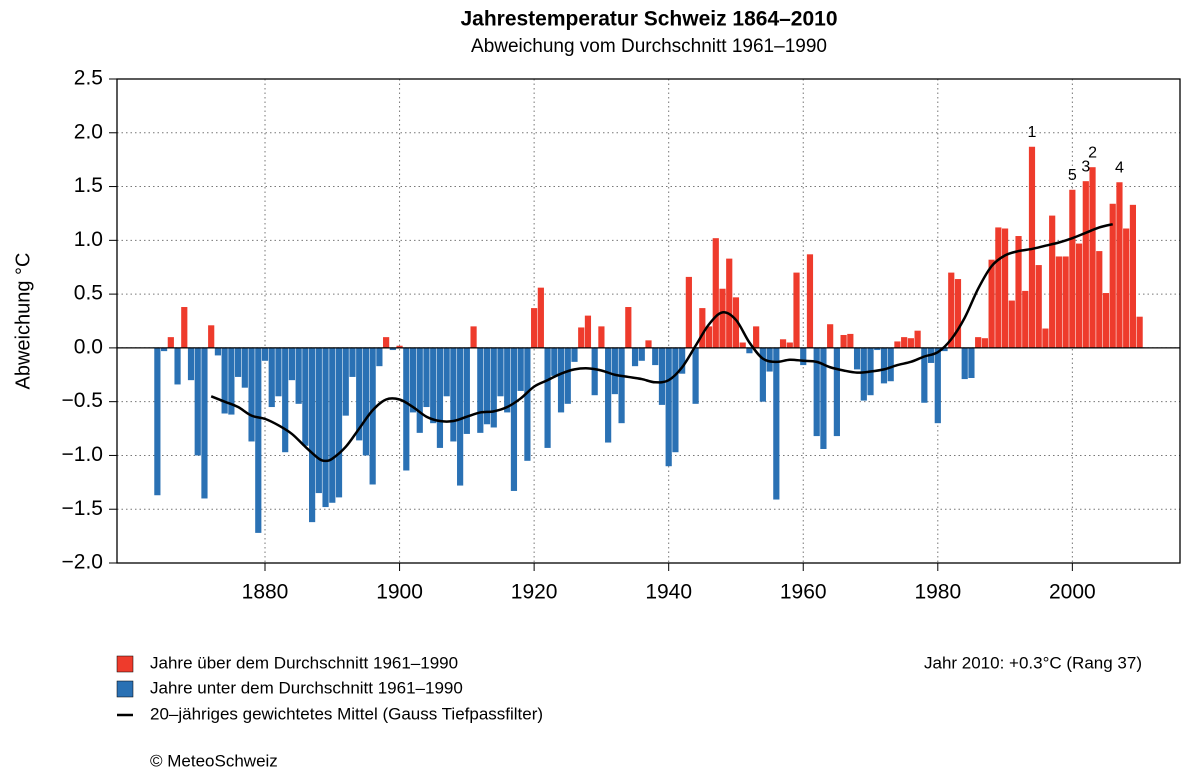  I want to click on y-tick-label: 0.0, so click(88, 346).